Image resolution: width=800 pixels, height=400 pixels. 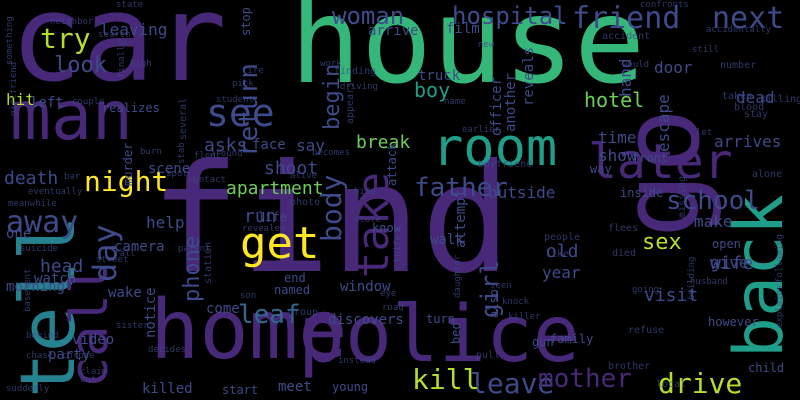 What do you see at coordinates (40, 356) in the screenshot?
I see `word-chase: chase` at bounding box center [40, 356].